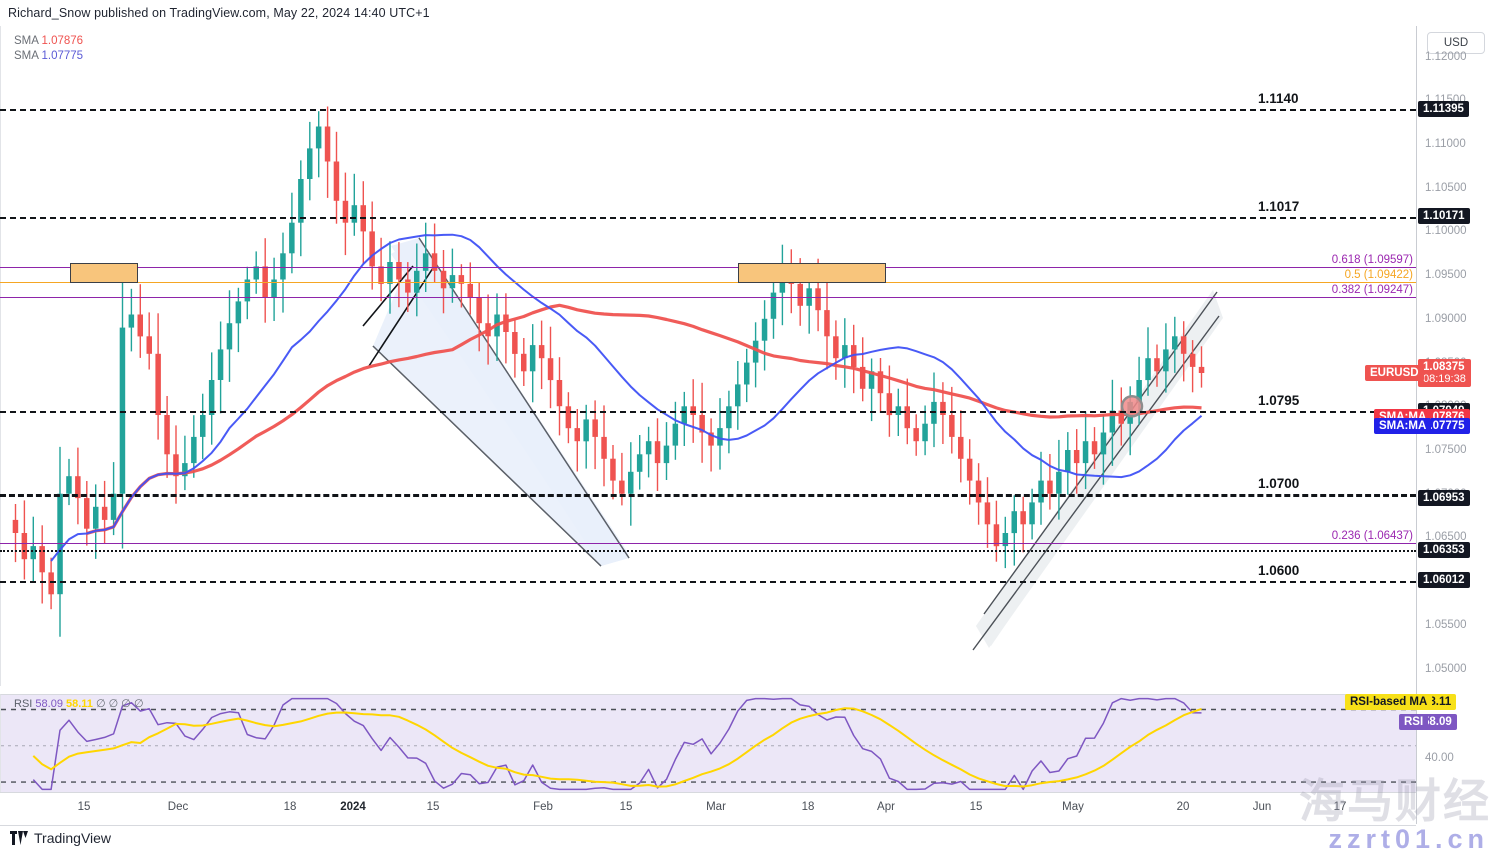 This screenshot has width=1499, height=857. I want to click on price-tick-1-11000: 1.11000, so click(1445, 144).